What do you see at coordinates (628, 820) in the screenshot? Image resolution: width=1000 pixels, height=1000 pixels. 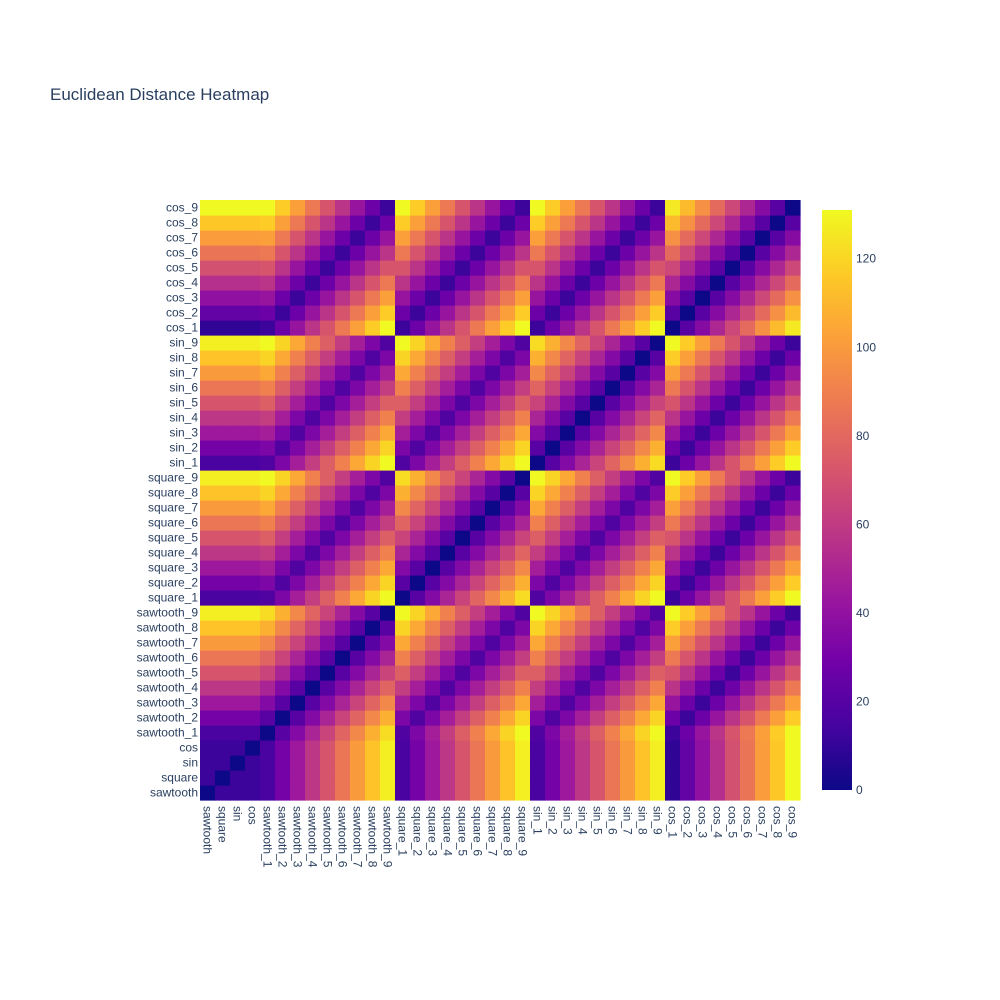 I see `x-tick-label: sin_7` at bounding box center [628, 820].